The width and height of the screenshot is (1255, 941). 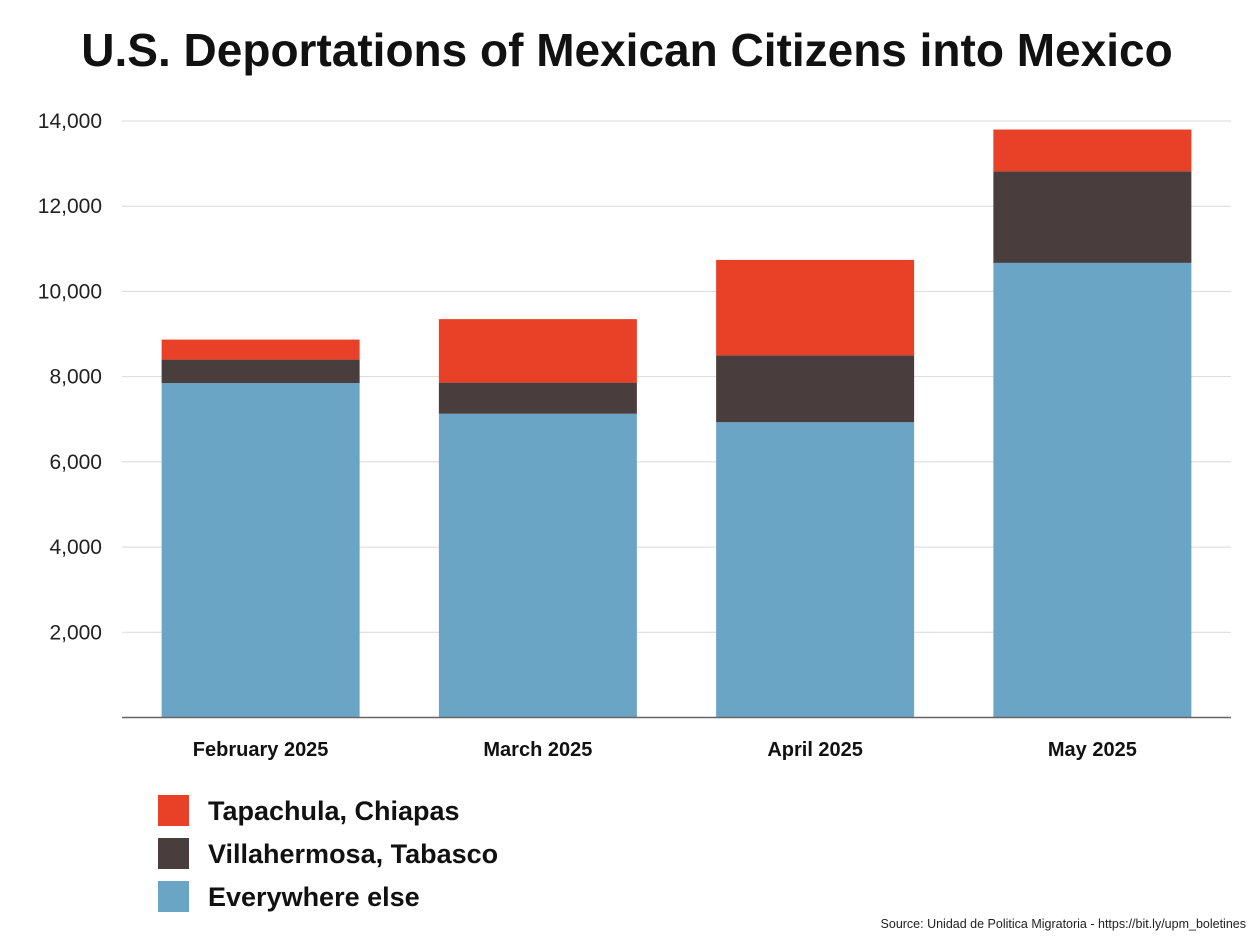 I want to click on legend-label: Everywhere else, so click(x=314, y=897).